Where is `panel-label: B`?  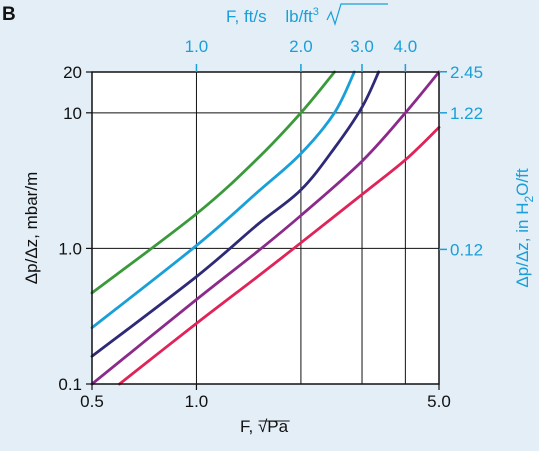 panel-label: B is located at coordinates (9, 14).